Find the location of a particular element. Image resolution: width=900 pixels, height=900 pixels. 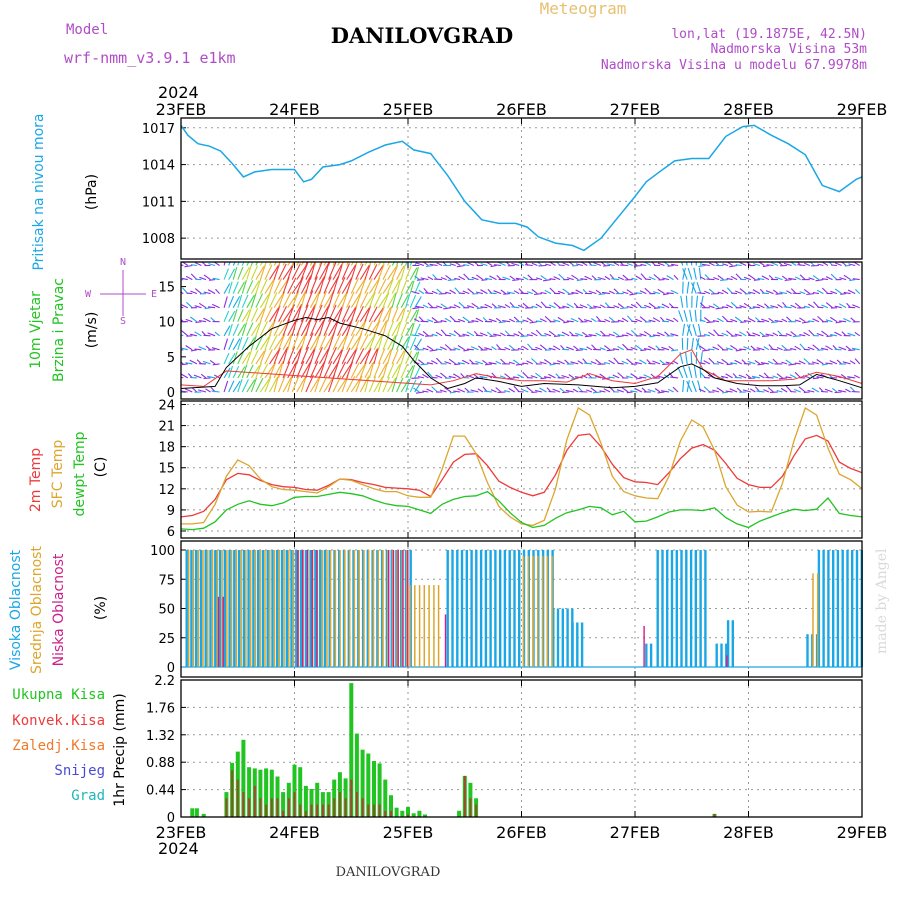

pressure-panel: 1008 1011 1014 1017 is located at coordinates (502, 188).